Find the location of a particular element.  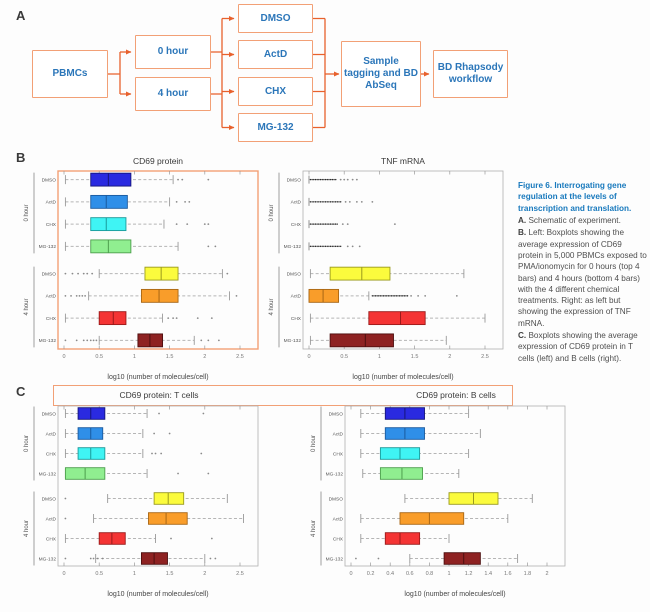

x-tick-label: 1.5 is located at coordinates (415, 357).